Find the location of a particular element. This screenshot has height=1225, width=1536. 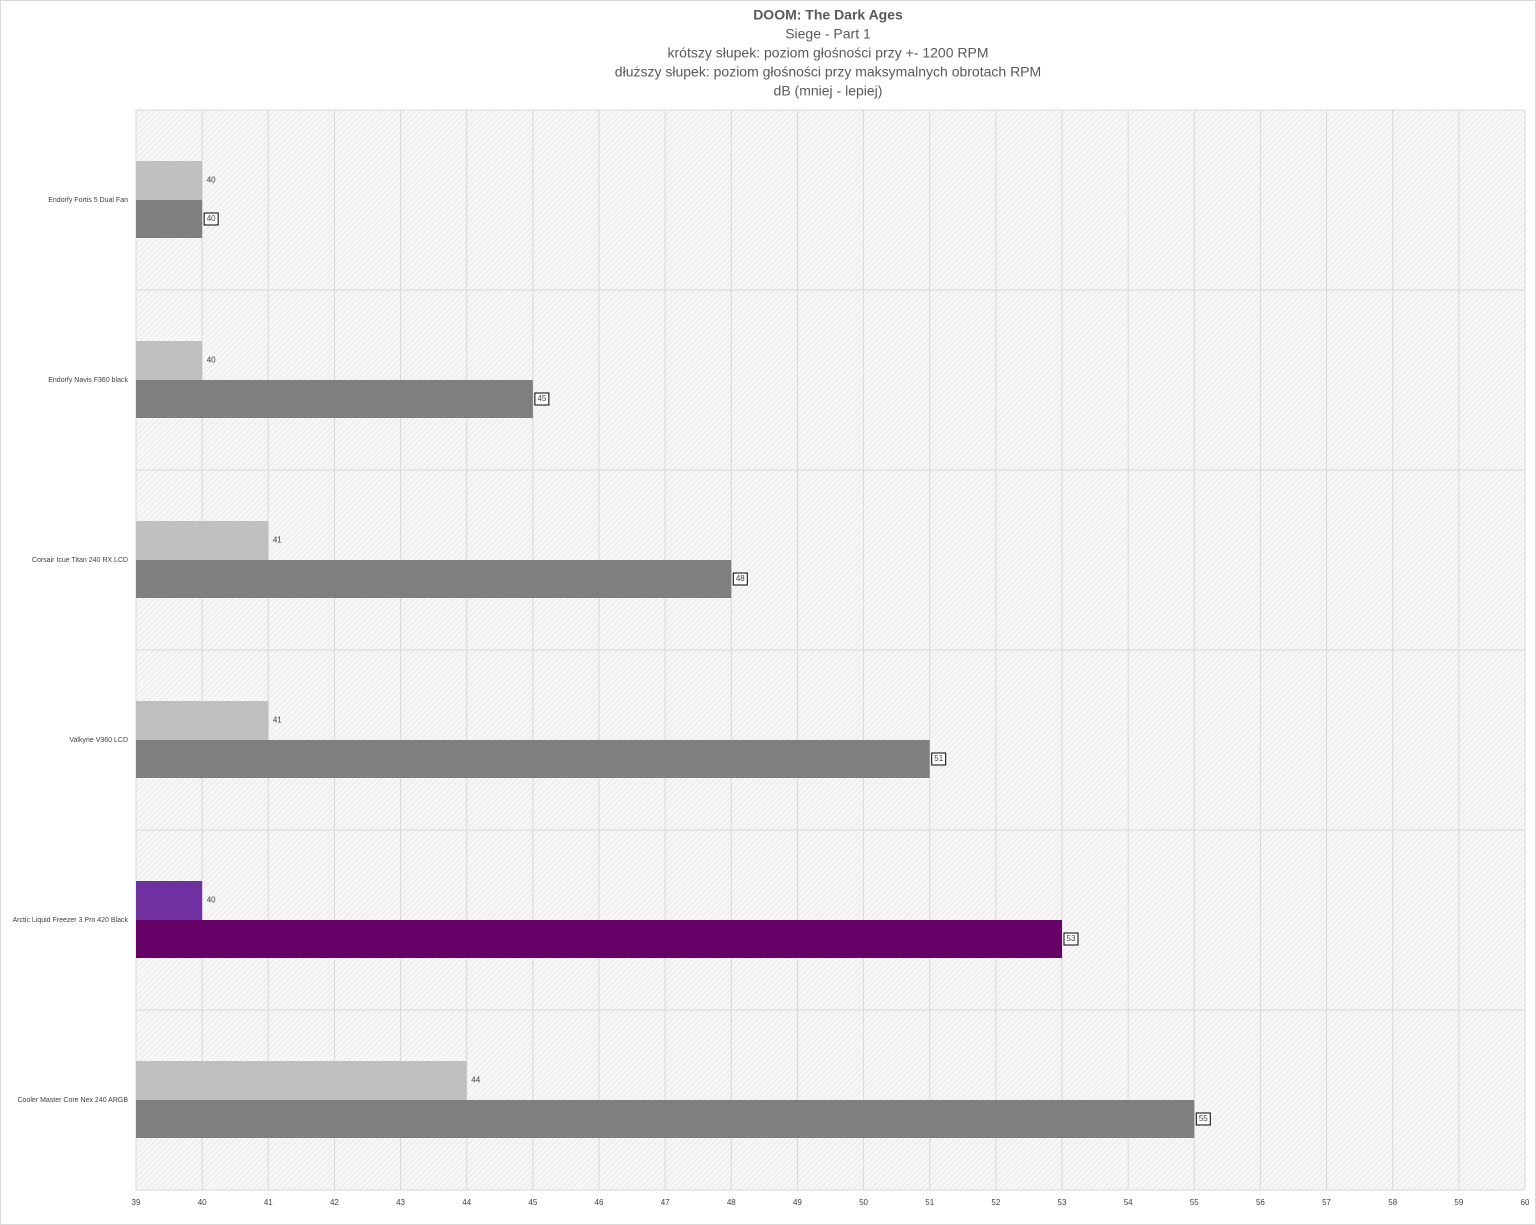

x-tick-label: 48 is located at coordinates (731, 1202).